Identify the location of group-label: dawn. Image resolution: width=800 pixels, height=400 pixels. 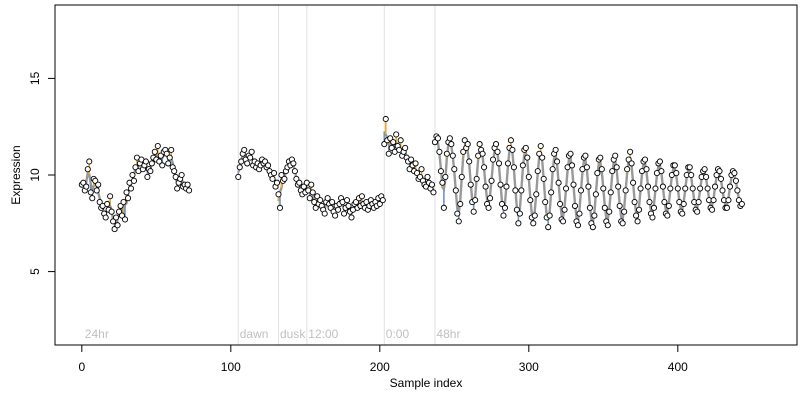
(254, 334).